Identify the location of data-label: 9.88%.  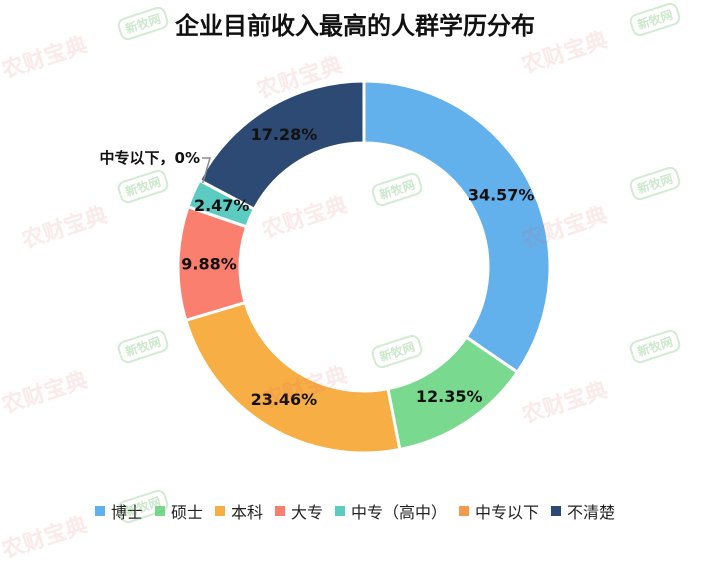
(209, 263).